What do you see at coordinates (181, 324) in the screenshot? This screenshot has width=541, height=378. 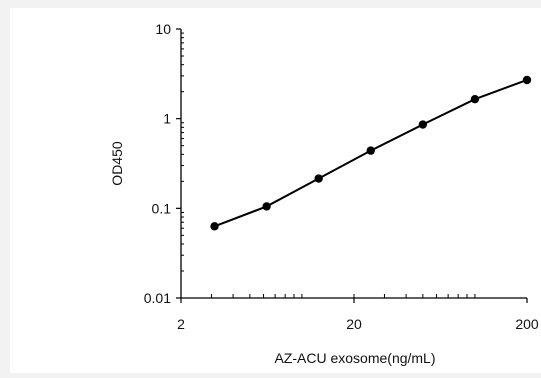 I see `x-tick-label: 2` at bounding box center [181, 324].